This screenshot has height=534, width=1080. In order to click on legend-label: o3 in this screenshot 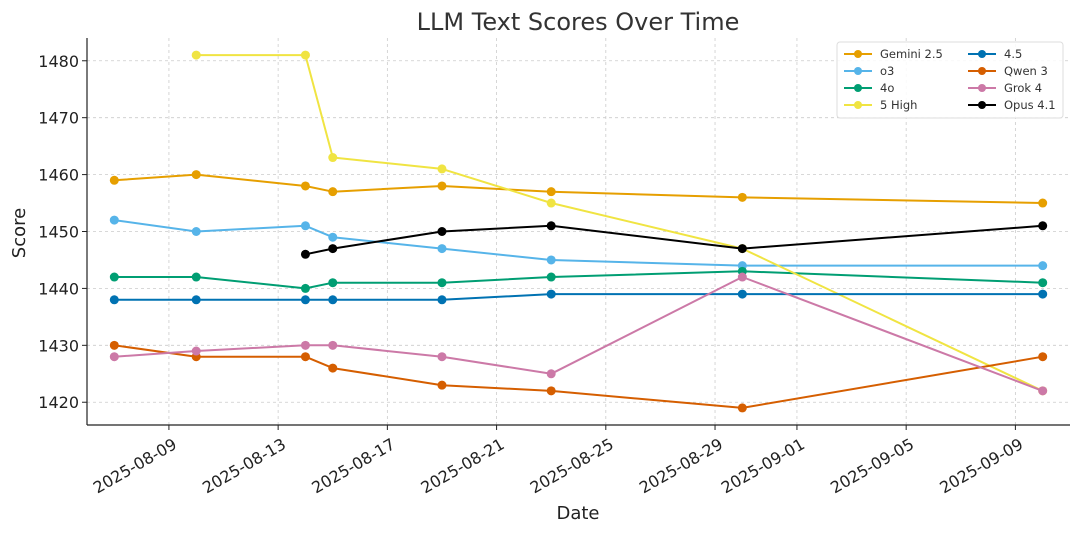, I will do `click(887, 71)`.